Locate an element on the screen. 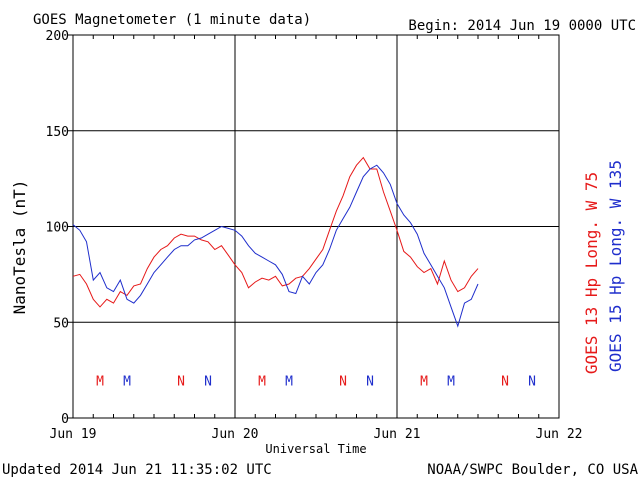 The image size is (640, 480). legend-goes13: GOES 13 Hp Long. W 75 is located at coordinates (591, 273).